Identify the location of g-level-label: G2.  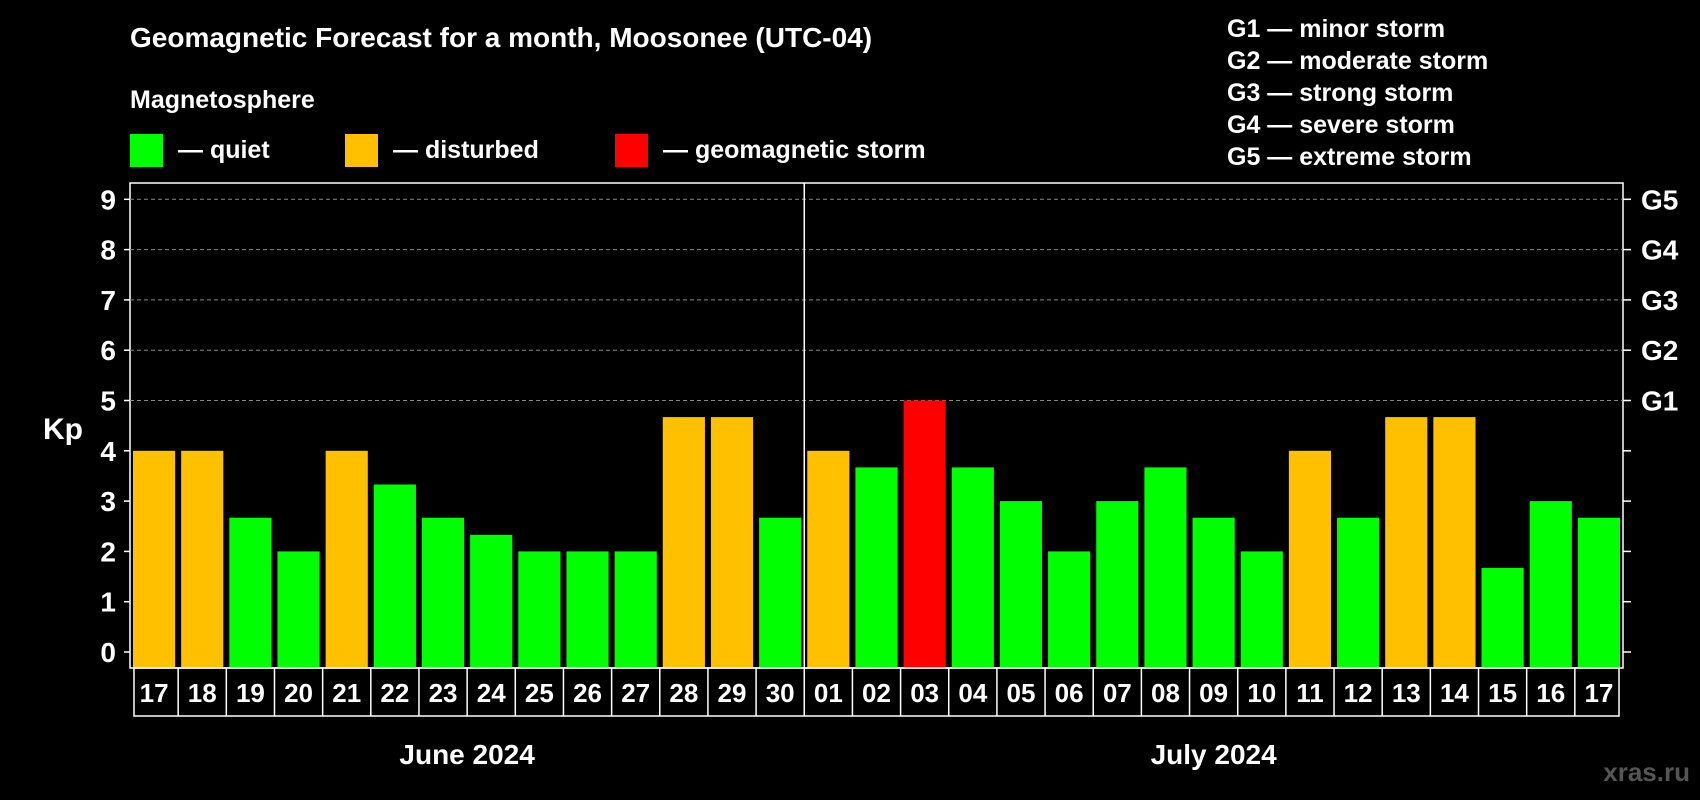
(1659, 350).